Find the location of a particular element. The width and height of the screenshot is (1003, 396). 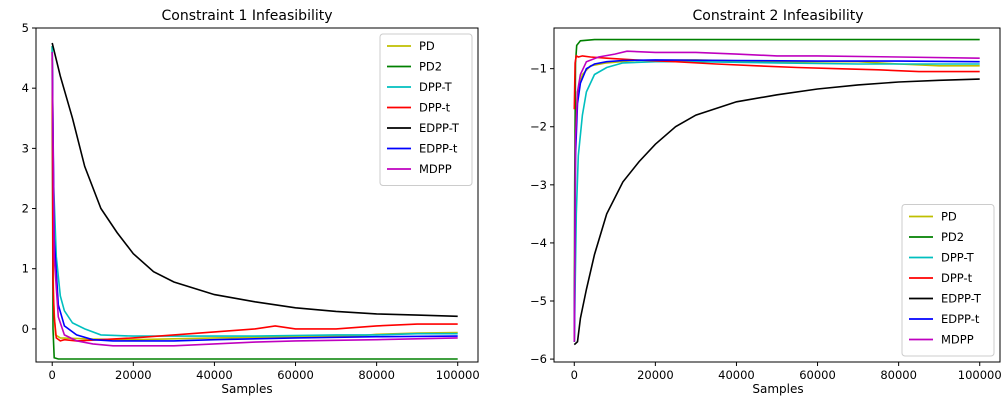

y-tick-label: 0 is located at coordinates (25, 329).